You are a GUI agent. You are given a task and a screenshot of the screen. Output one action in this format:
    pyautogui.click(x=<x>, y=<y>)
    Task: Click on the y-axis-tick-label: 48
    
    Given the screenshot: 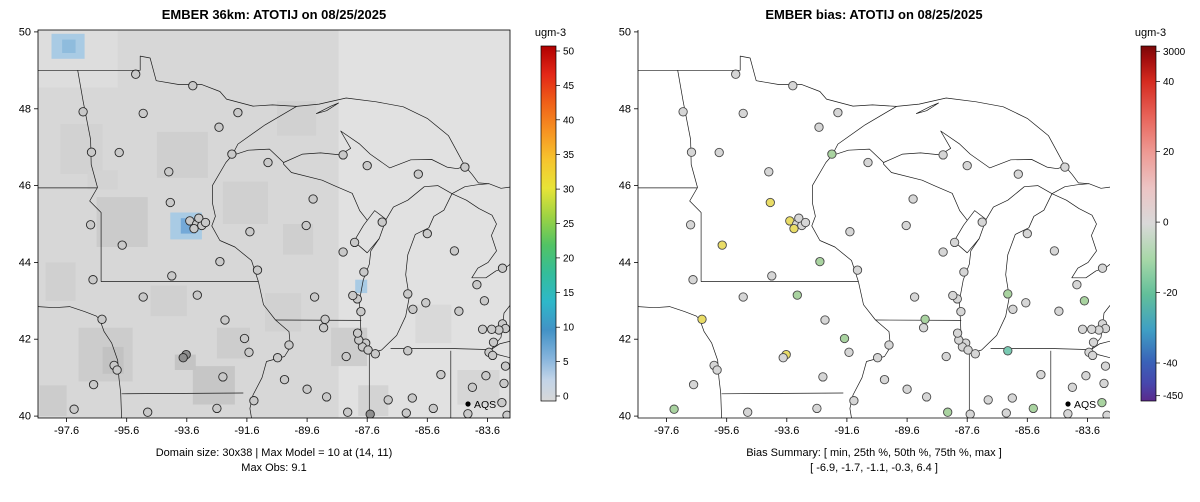 What is the action you would take?
    pyautogui.click(x=25, y=109)
    